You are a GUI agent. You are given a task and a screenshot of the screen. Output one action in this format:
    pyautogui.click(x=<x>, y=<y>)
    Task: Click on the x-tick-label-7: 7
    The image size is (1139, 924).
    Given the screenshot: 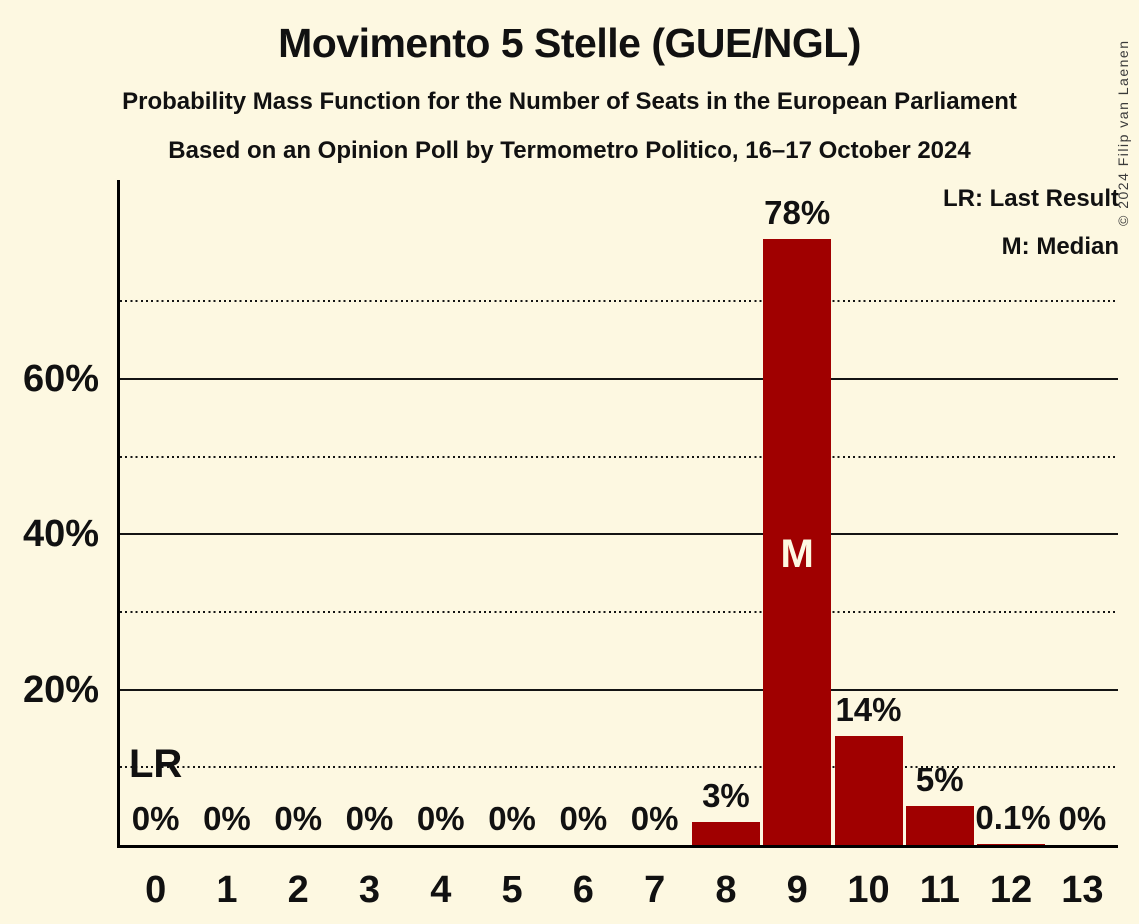 What is the action you would take?
    pyautogui.click(x=655, y=890)
    